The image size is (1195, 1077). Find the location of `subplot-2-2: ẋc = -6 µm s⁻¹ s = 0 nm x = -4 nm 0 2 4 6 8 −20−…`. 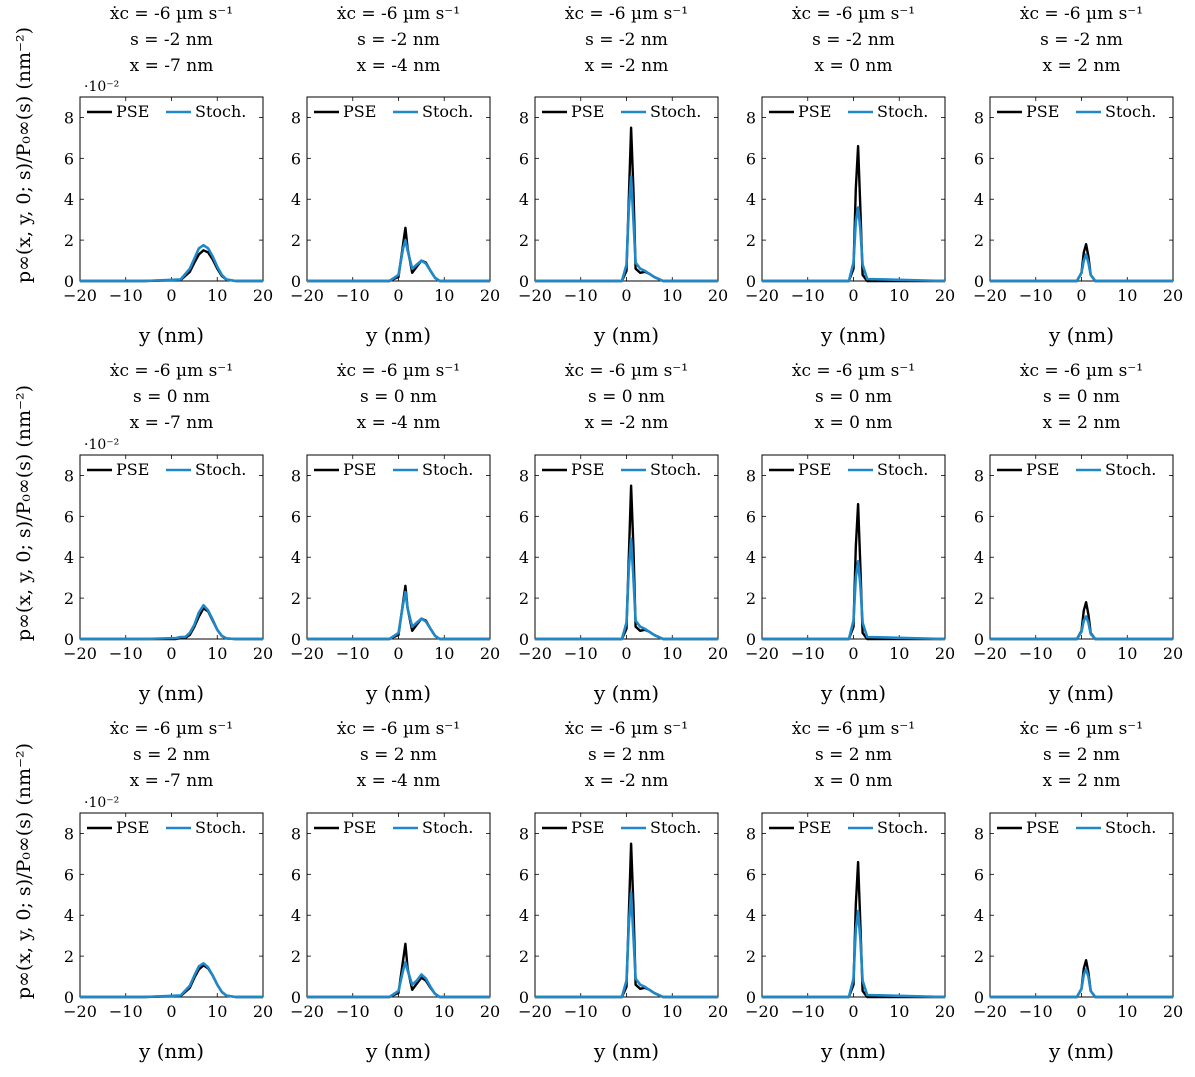

subplot-2-2: ẋc = -6 µm s⁻¹ s = 0 nm x = -4 nm 0 2 4 6 8 −20−… is located at coordinates (395, 533).